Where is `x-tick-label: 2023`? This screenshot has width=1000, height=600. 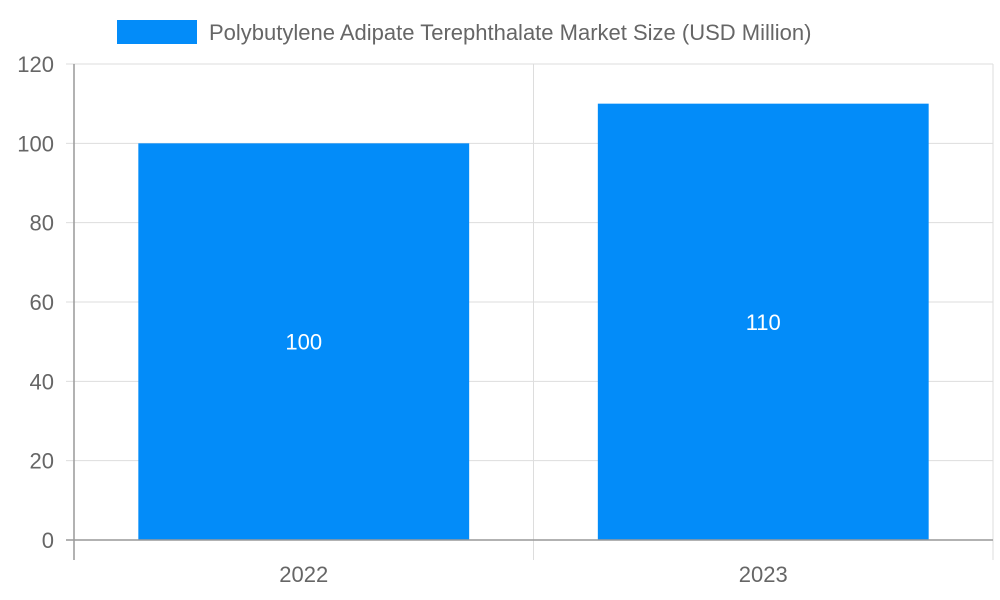 x-tick-label: 2023 is located at coordinates (763, 574).